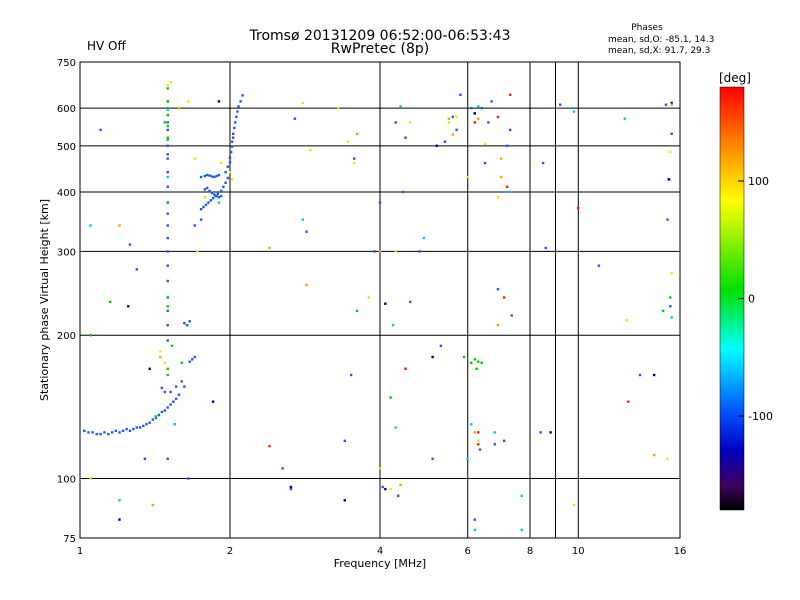 This screenshot has width=800, height=600. What do you see at coordinates (380, 563) in the screenshot?
I see `x-axis-label: Frequency [MHz]` at bounding box center [380, 563].